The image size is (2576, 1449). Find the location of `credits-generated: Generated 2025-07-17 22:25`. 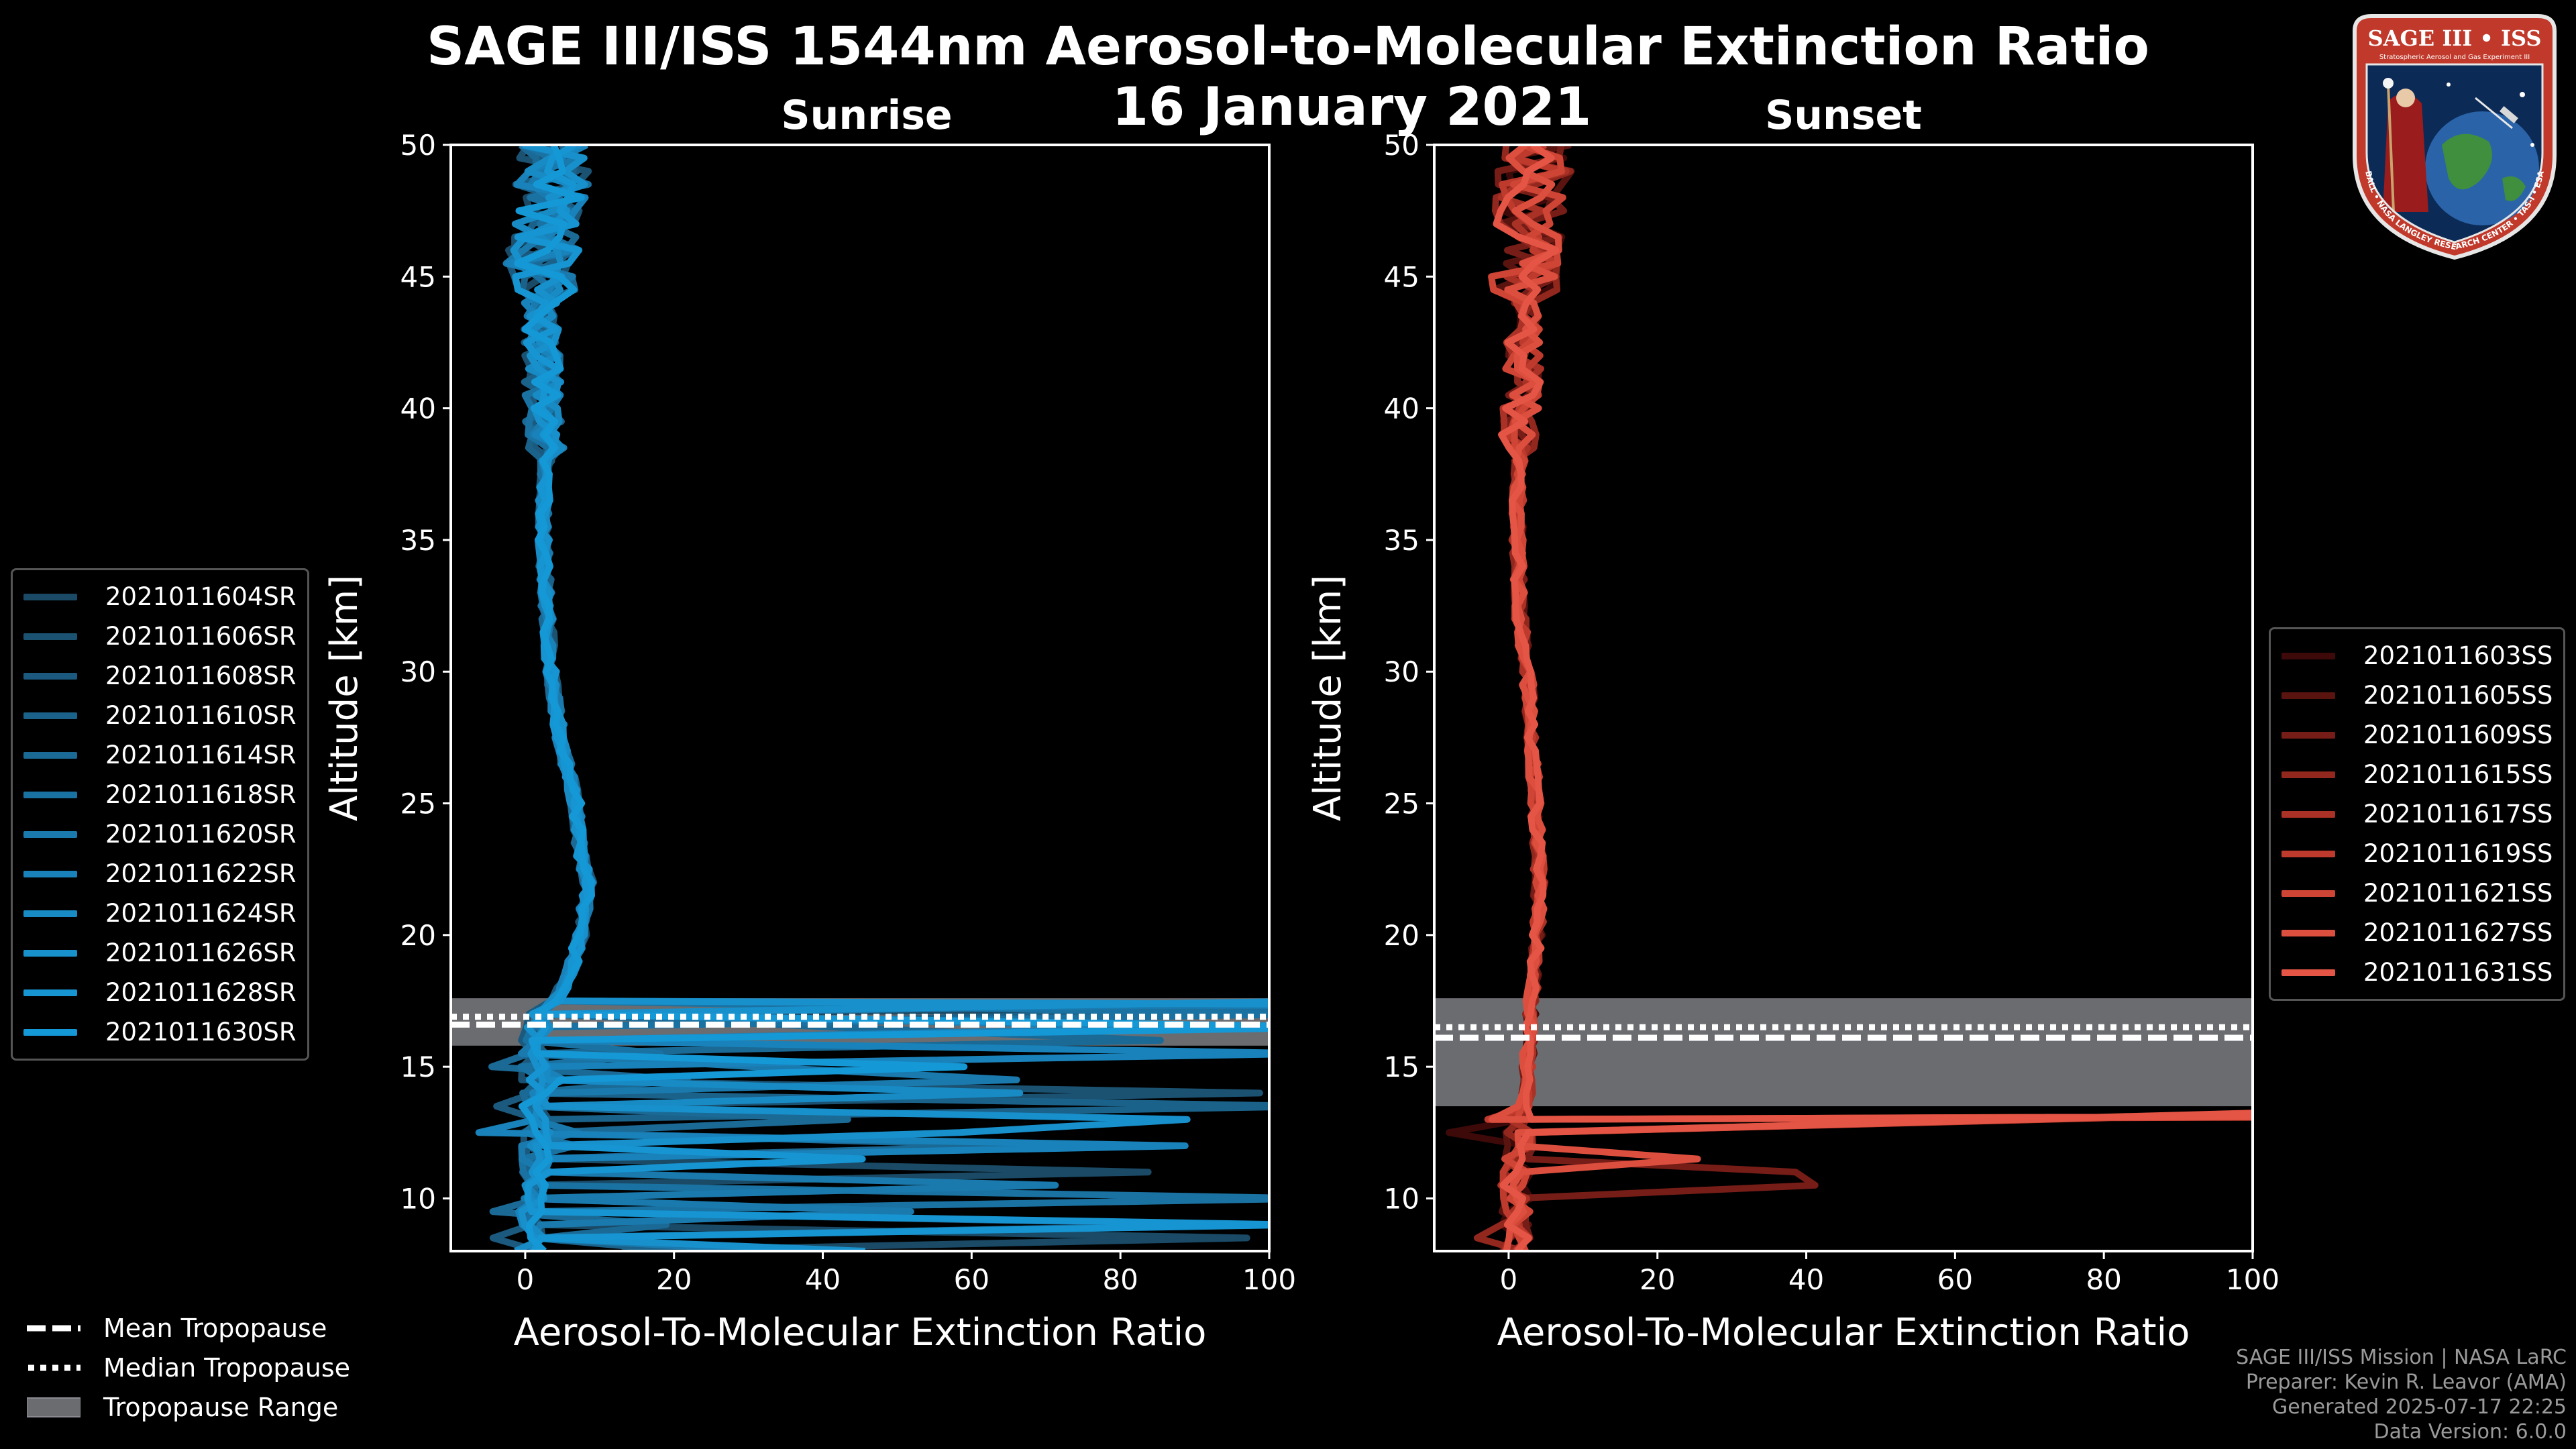

credits-generated: Generated 2025-07-17 22:25 is located at coordinates (2419, 1407).